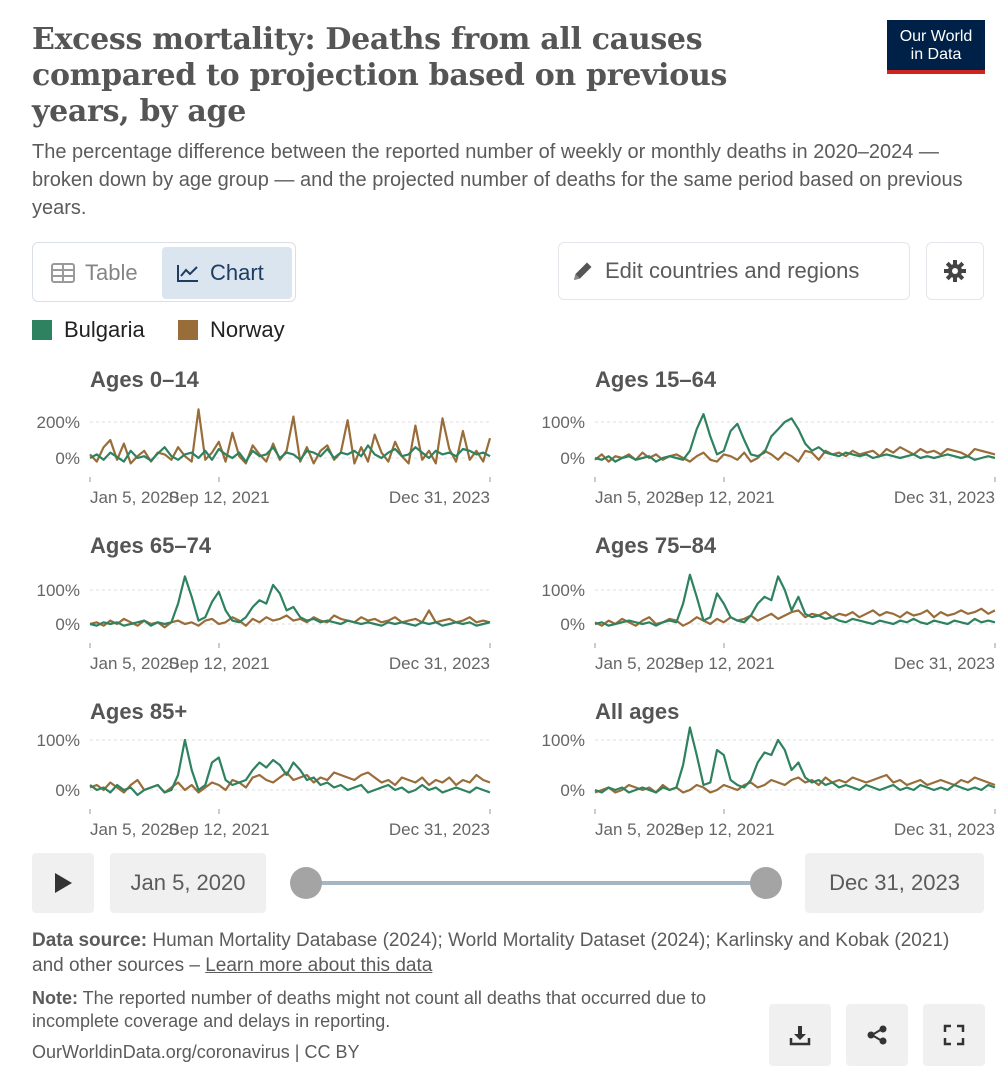  Describe the element at coordinates (936, 54) in the screenshot. I see `logo-line-2: in Data` at that location.